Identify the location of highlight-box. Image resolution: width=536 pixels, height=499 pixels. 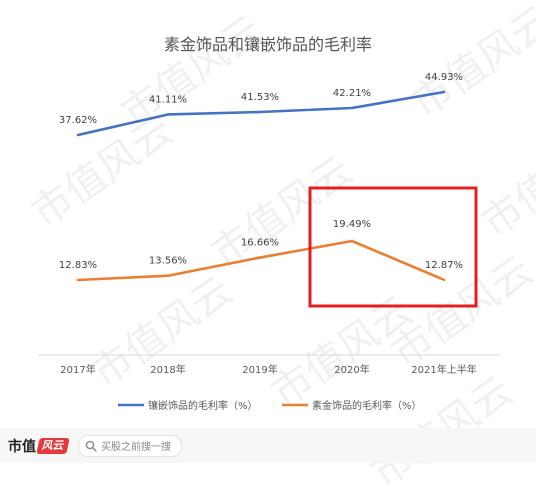
(393, 247).